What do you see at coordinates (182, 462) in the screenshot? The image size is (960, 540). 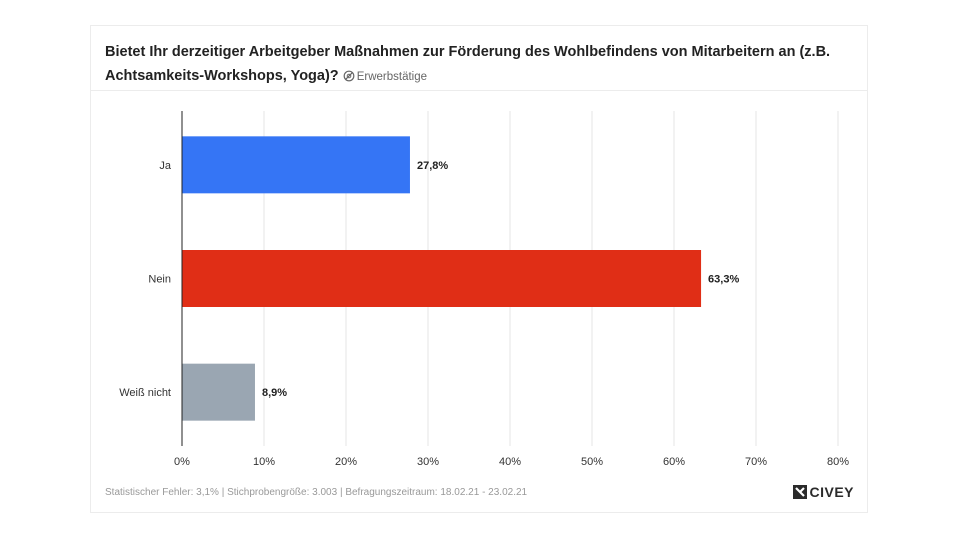 I see `x-tick-label: 0%` at bounding box center [182, 462].